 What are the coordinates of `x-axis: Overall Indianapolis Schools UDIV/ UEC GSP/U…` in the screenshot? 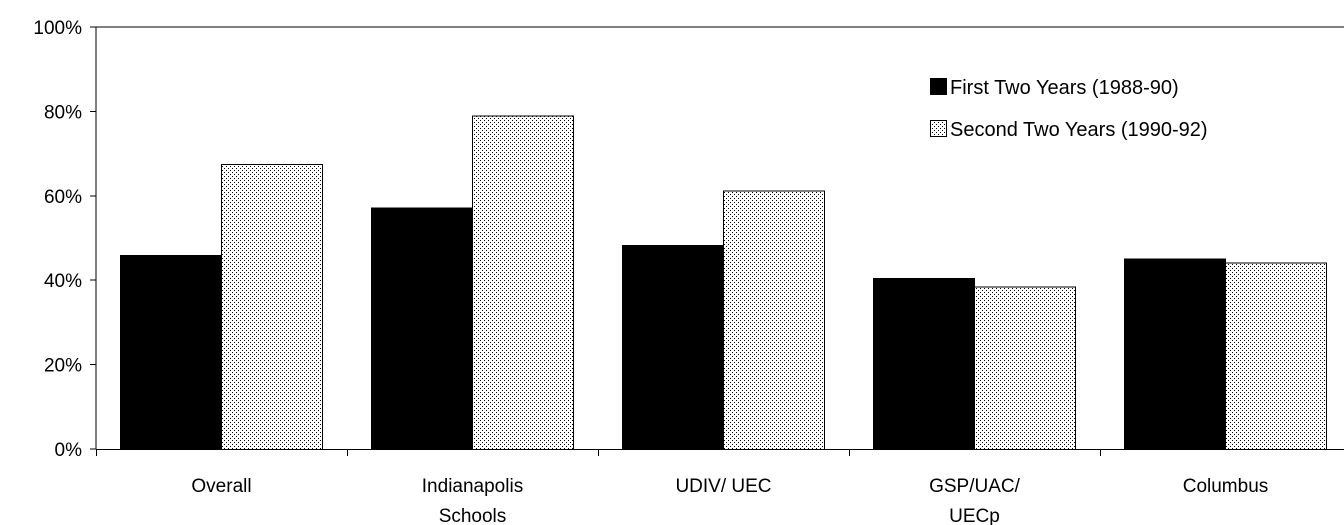 It's located at (720, 487).